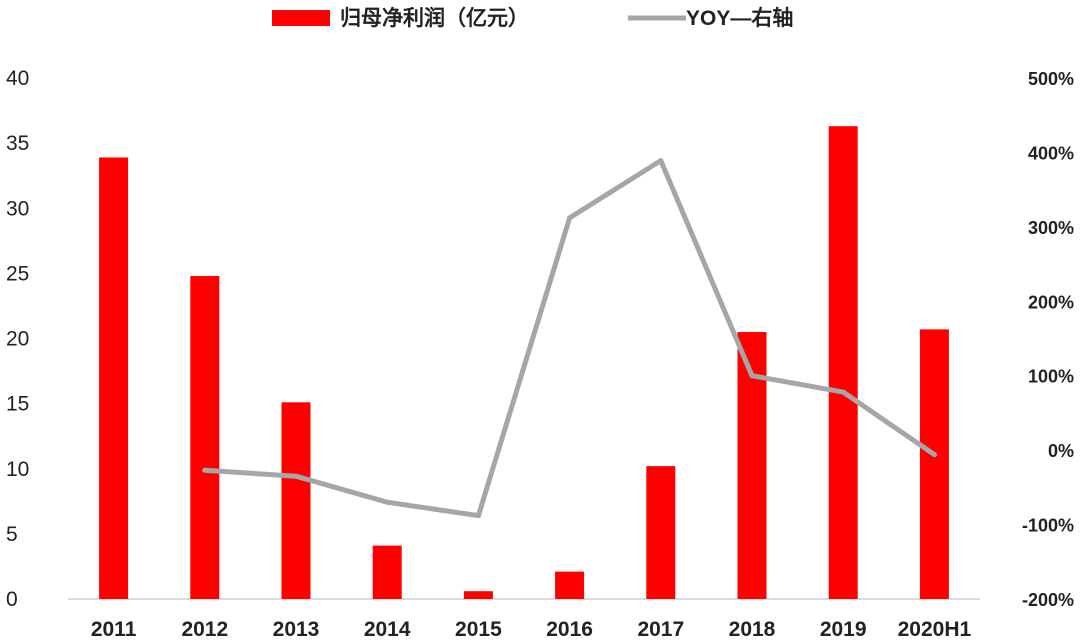 Image resolution: width=1080 pixels, height=642 pixels. I want to click on y-axis-left: 0 5 10 15 20 25 30 35 40, so click(17, 339).